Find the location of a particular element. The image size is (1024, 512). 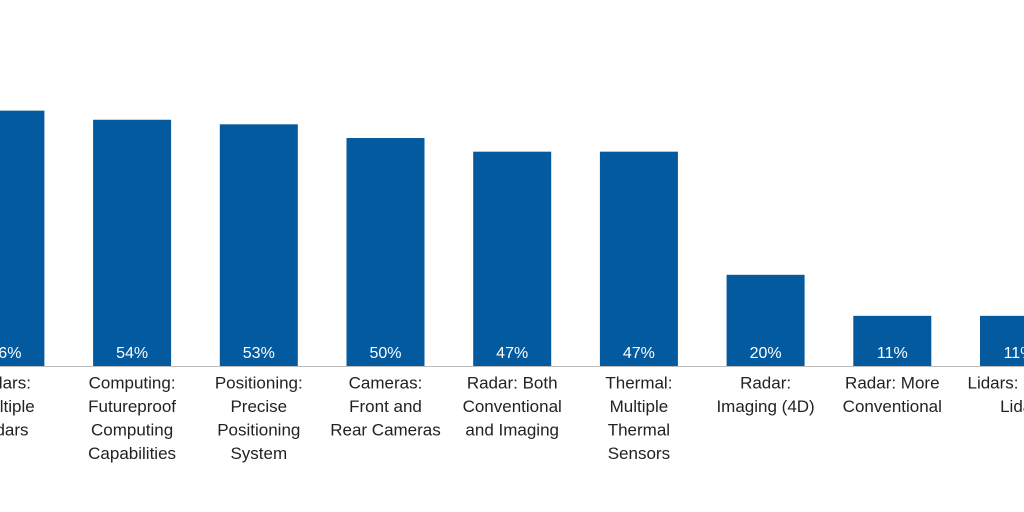

x-tick-label: Capabilities is located at coordinates (132, 453).